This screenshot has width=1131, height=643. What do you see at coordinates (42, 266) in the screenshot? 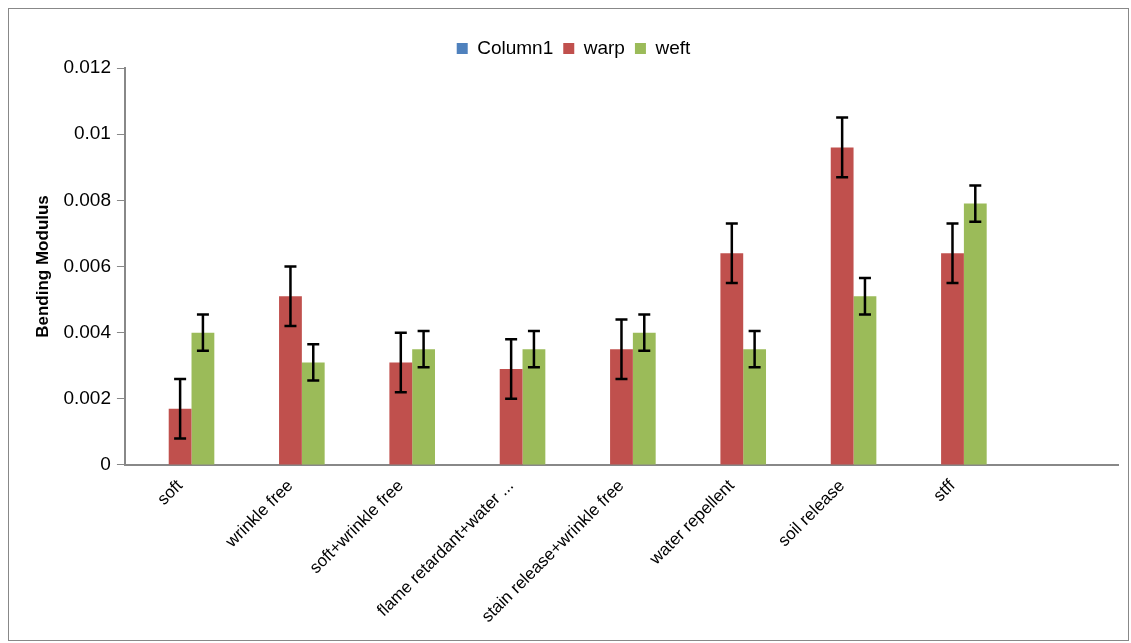
I see `y-axis-title: Bending Modulus` at bounding box center [42, 266].